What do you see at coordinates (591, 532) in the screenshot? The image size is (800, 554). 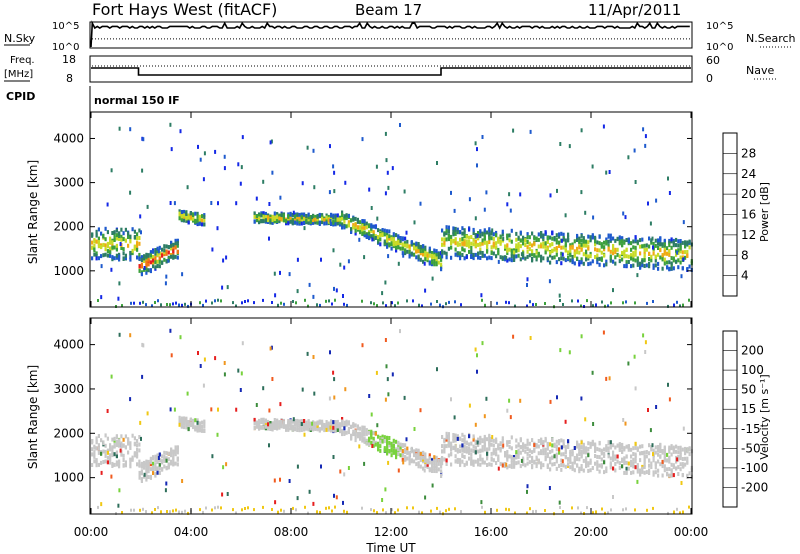 I see `x-tick-label: 20:00` at bounding box center [591, 532].